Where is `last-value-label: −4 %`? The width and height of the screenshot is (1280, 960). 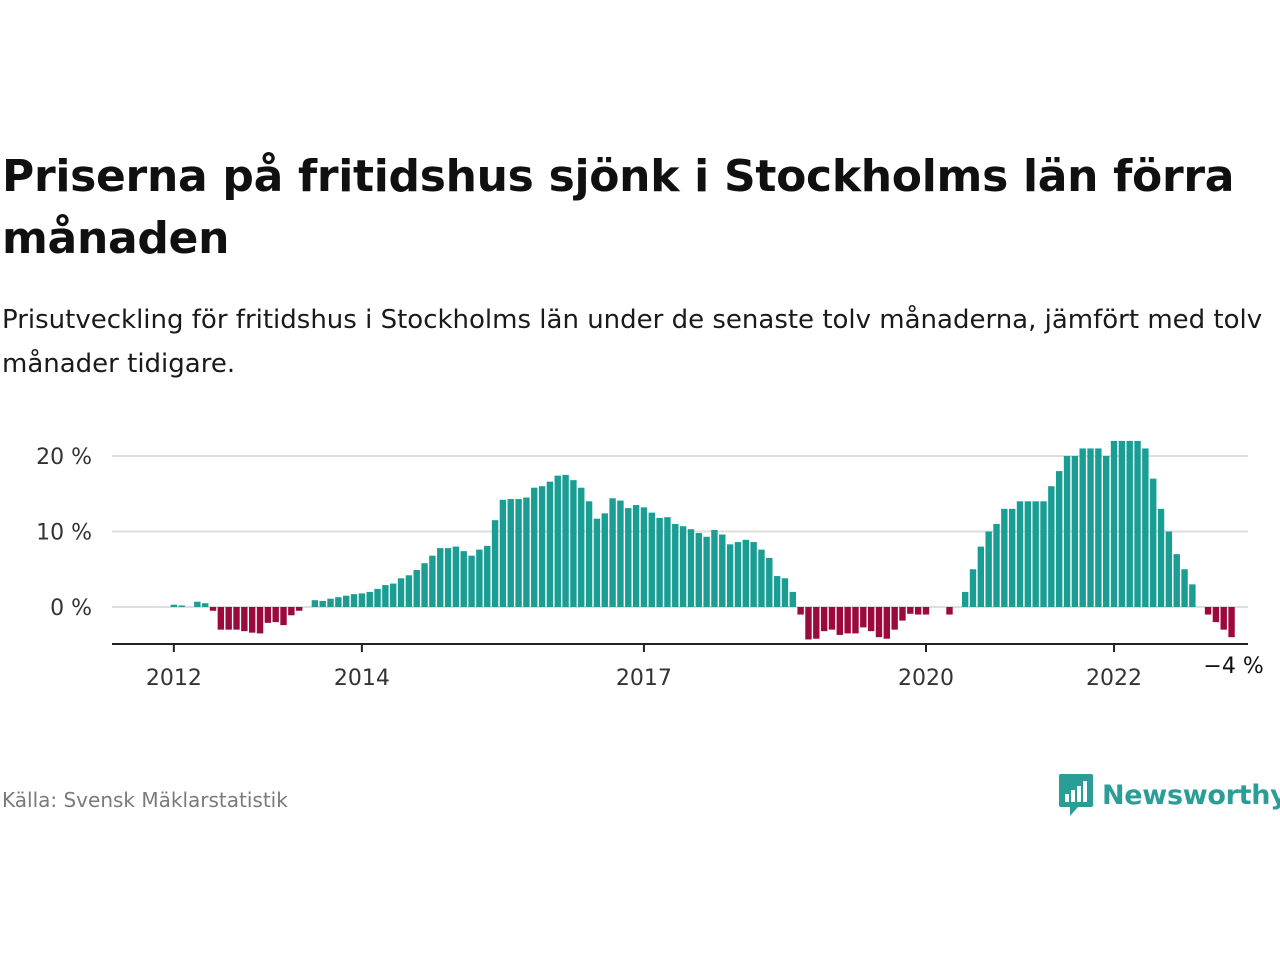 last-value-label: −4 % is located at coordinates (1233, 666).